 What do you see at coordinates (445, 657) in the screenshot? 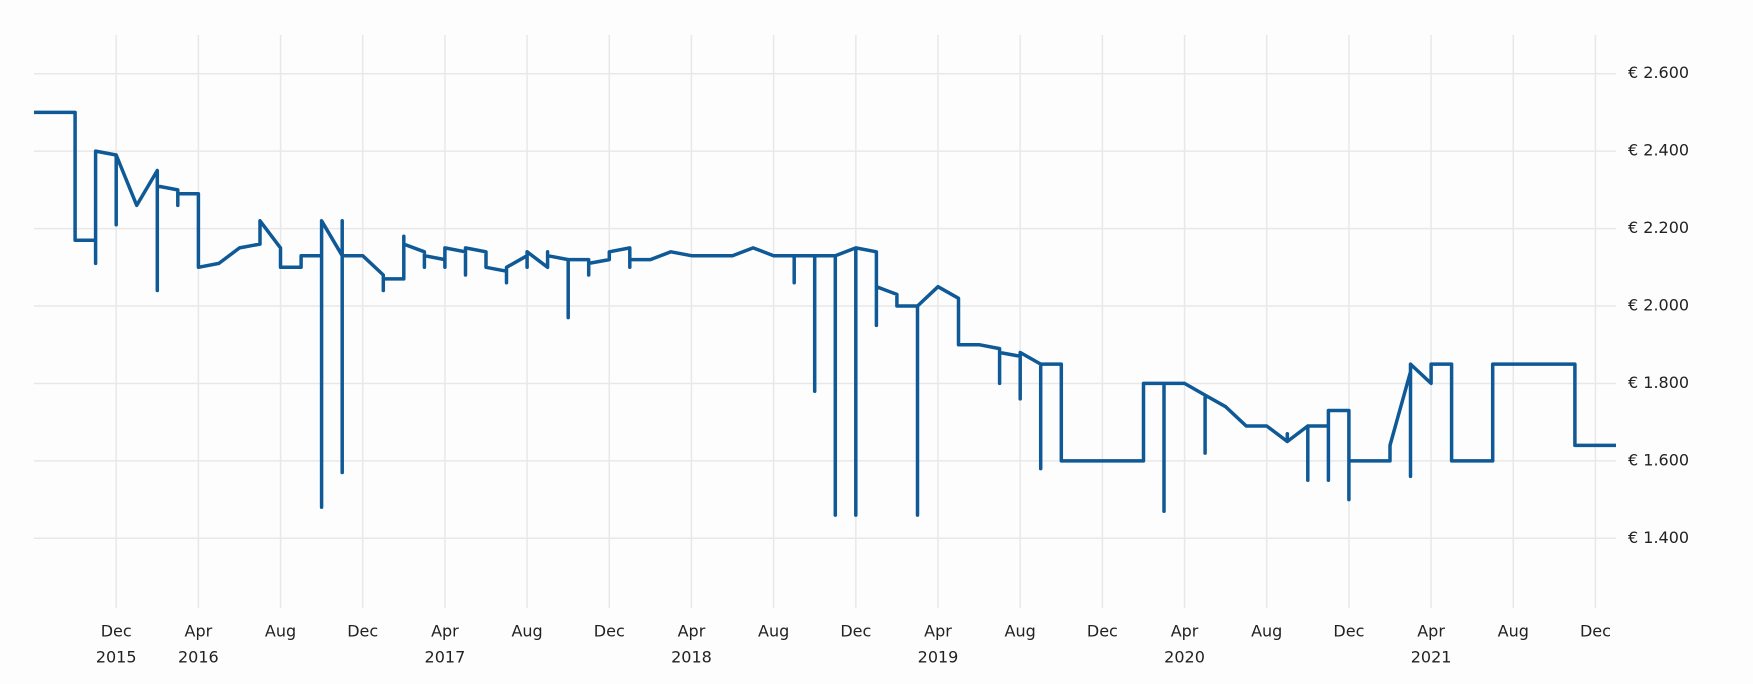
I see `x-year-label: 2017` at bounding box center [445, 657].